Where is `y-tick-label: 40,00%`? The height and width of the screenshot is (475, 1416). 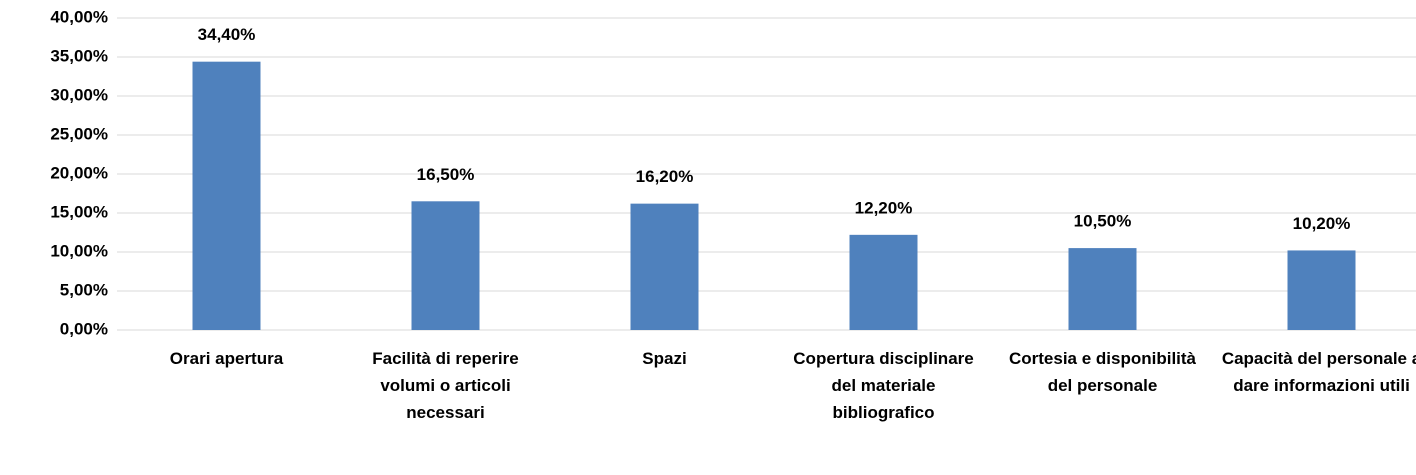
y-tick-label: 40,00% is located at coordinates (79, 16).